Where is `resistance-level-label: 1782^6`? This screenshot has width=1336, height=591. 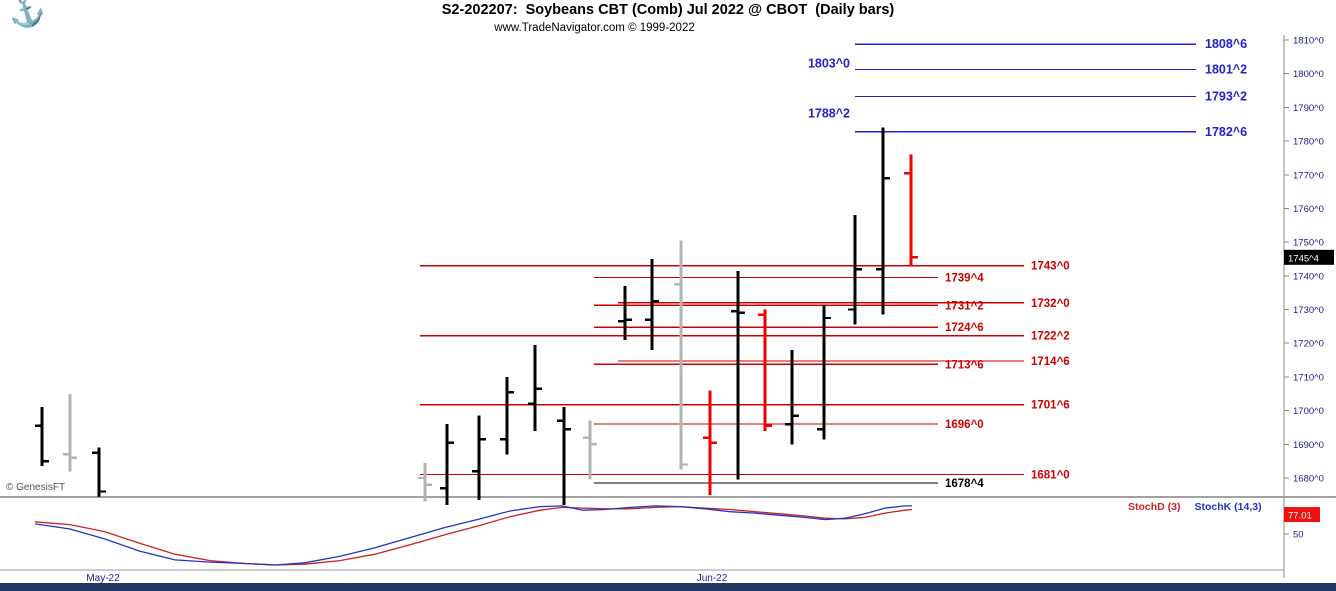 resistance-level-label: 1782^6 is located at coordinates (1226, 132).